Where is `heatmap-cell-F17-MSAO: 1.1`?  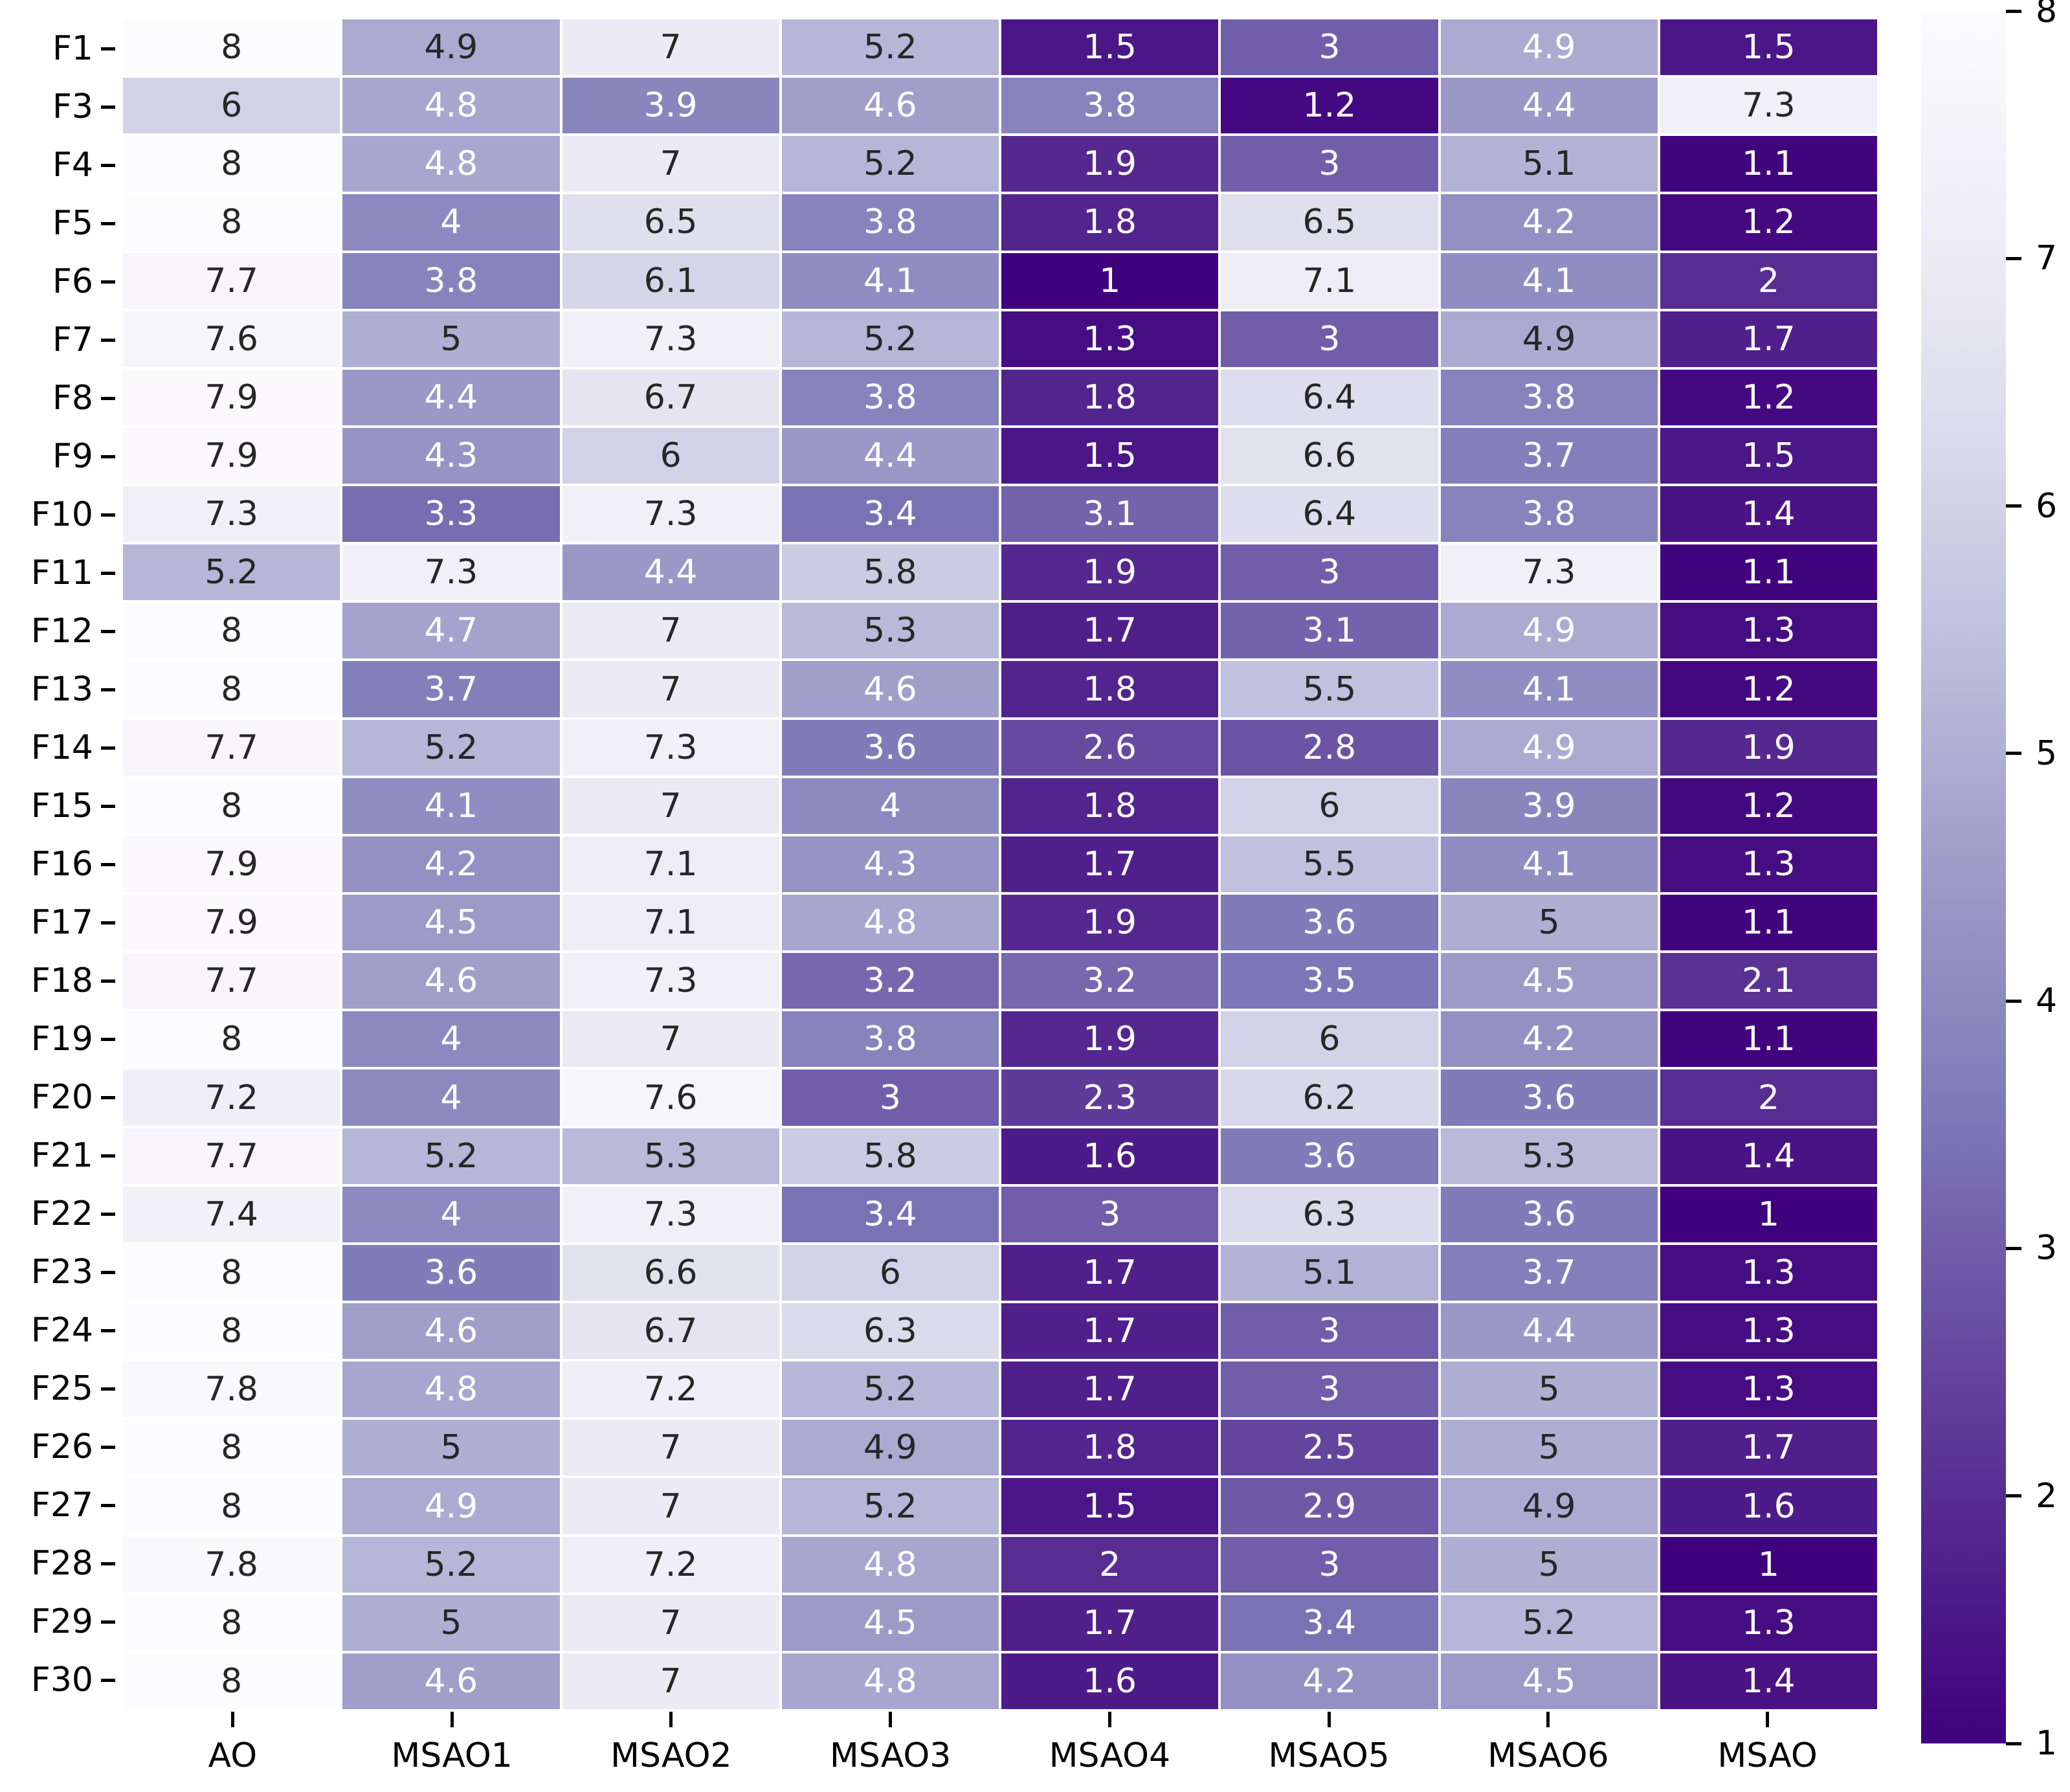
heatmap-cell-F17-MSAO: 1.1 is located at coordinates (1769, 923).